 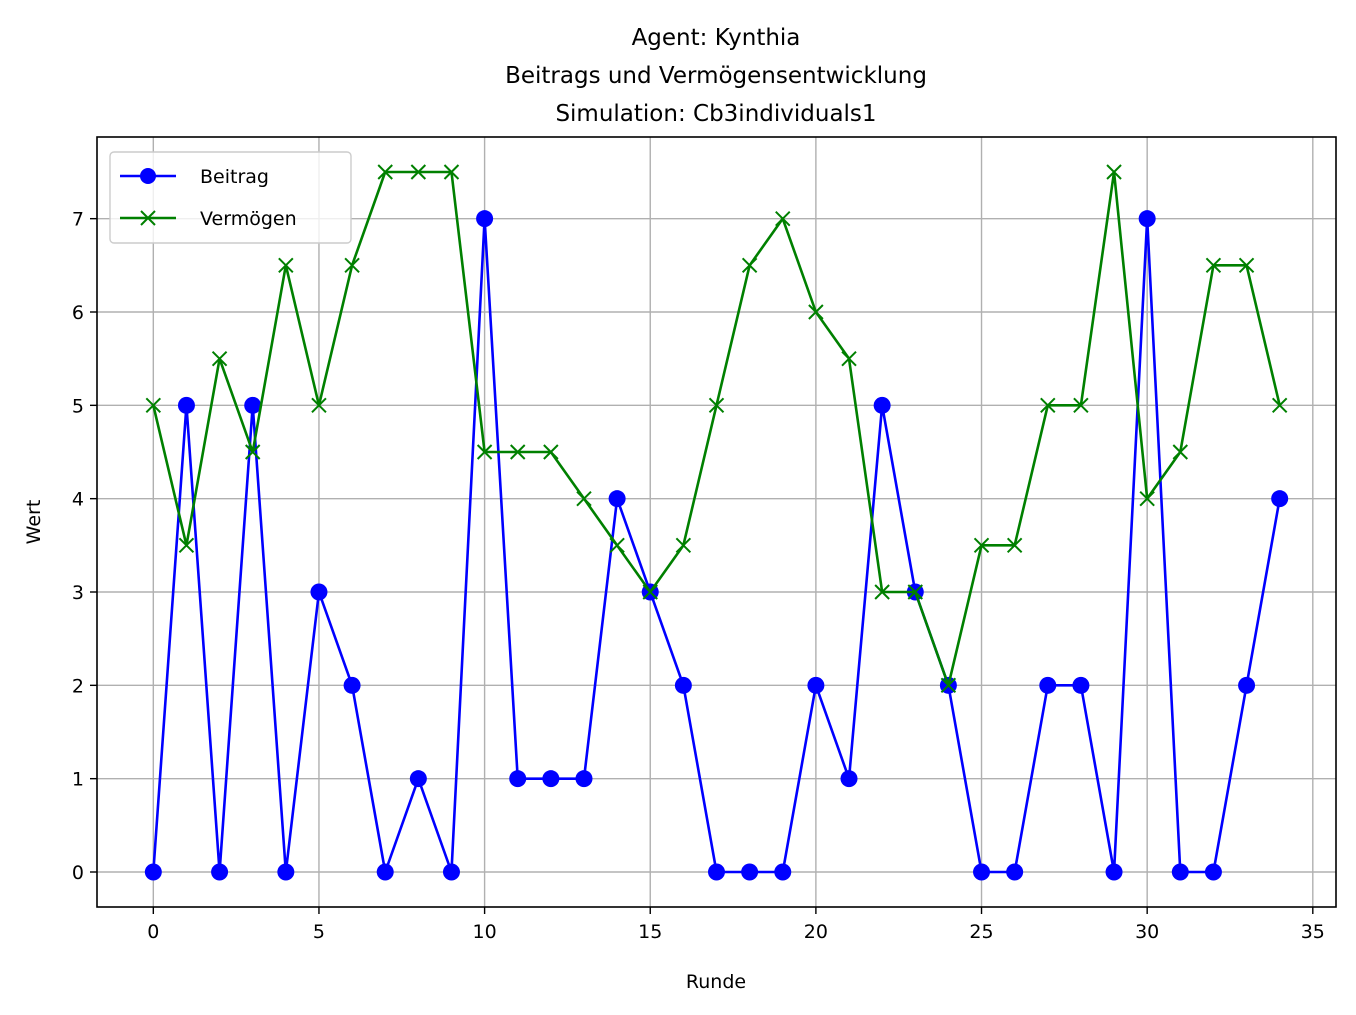 What do you see at coordinates (78, 500) in the screenshot?
I see `y-tick-label: 4` at bounding box center [78, 500].